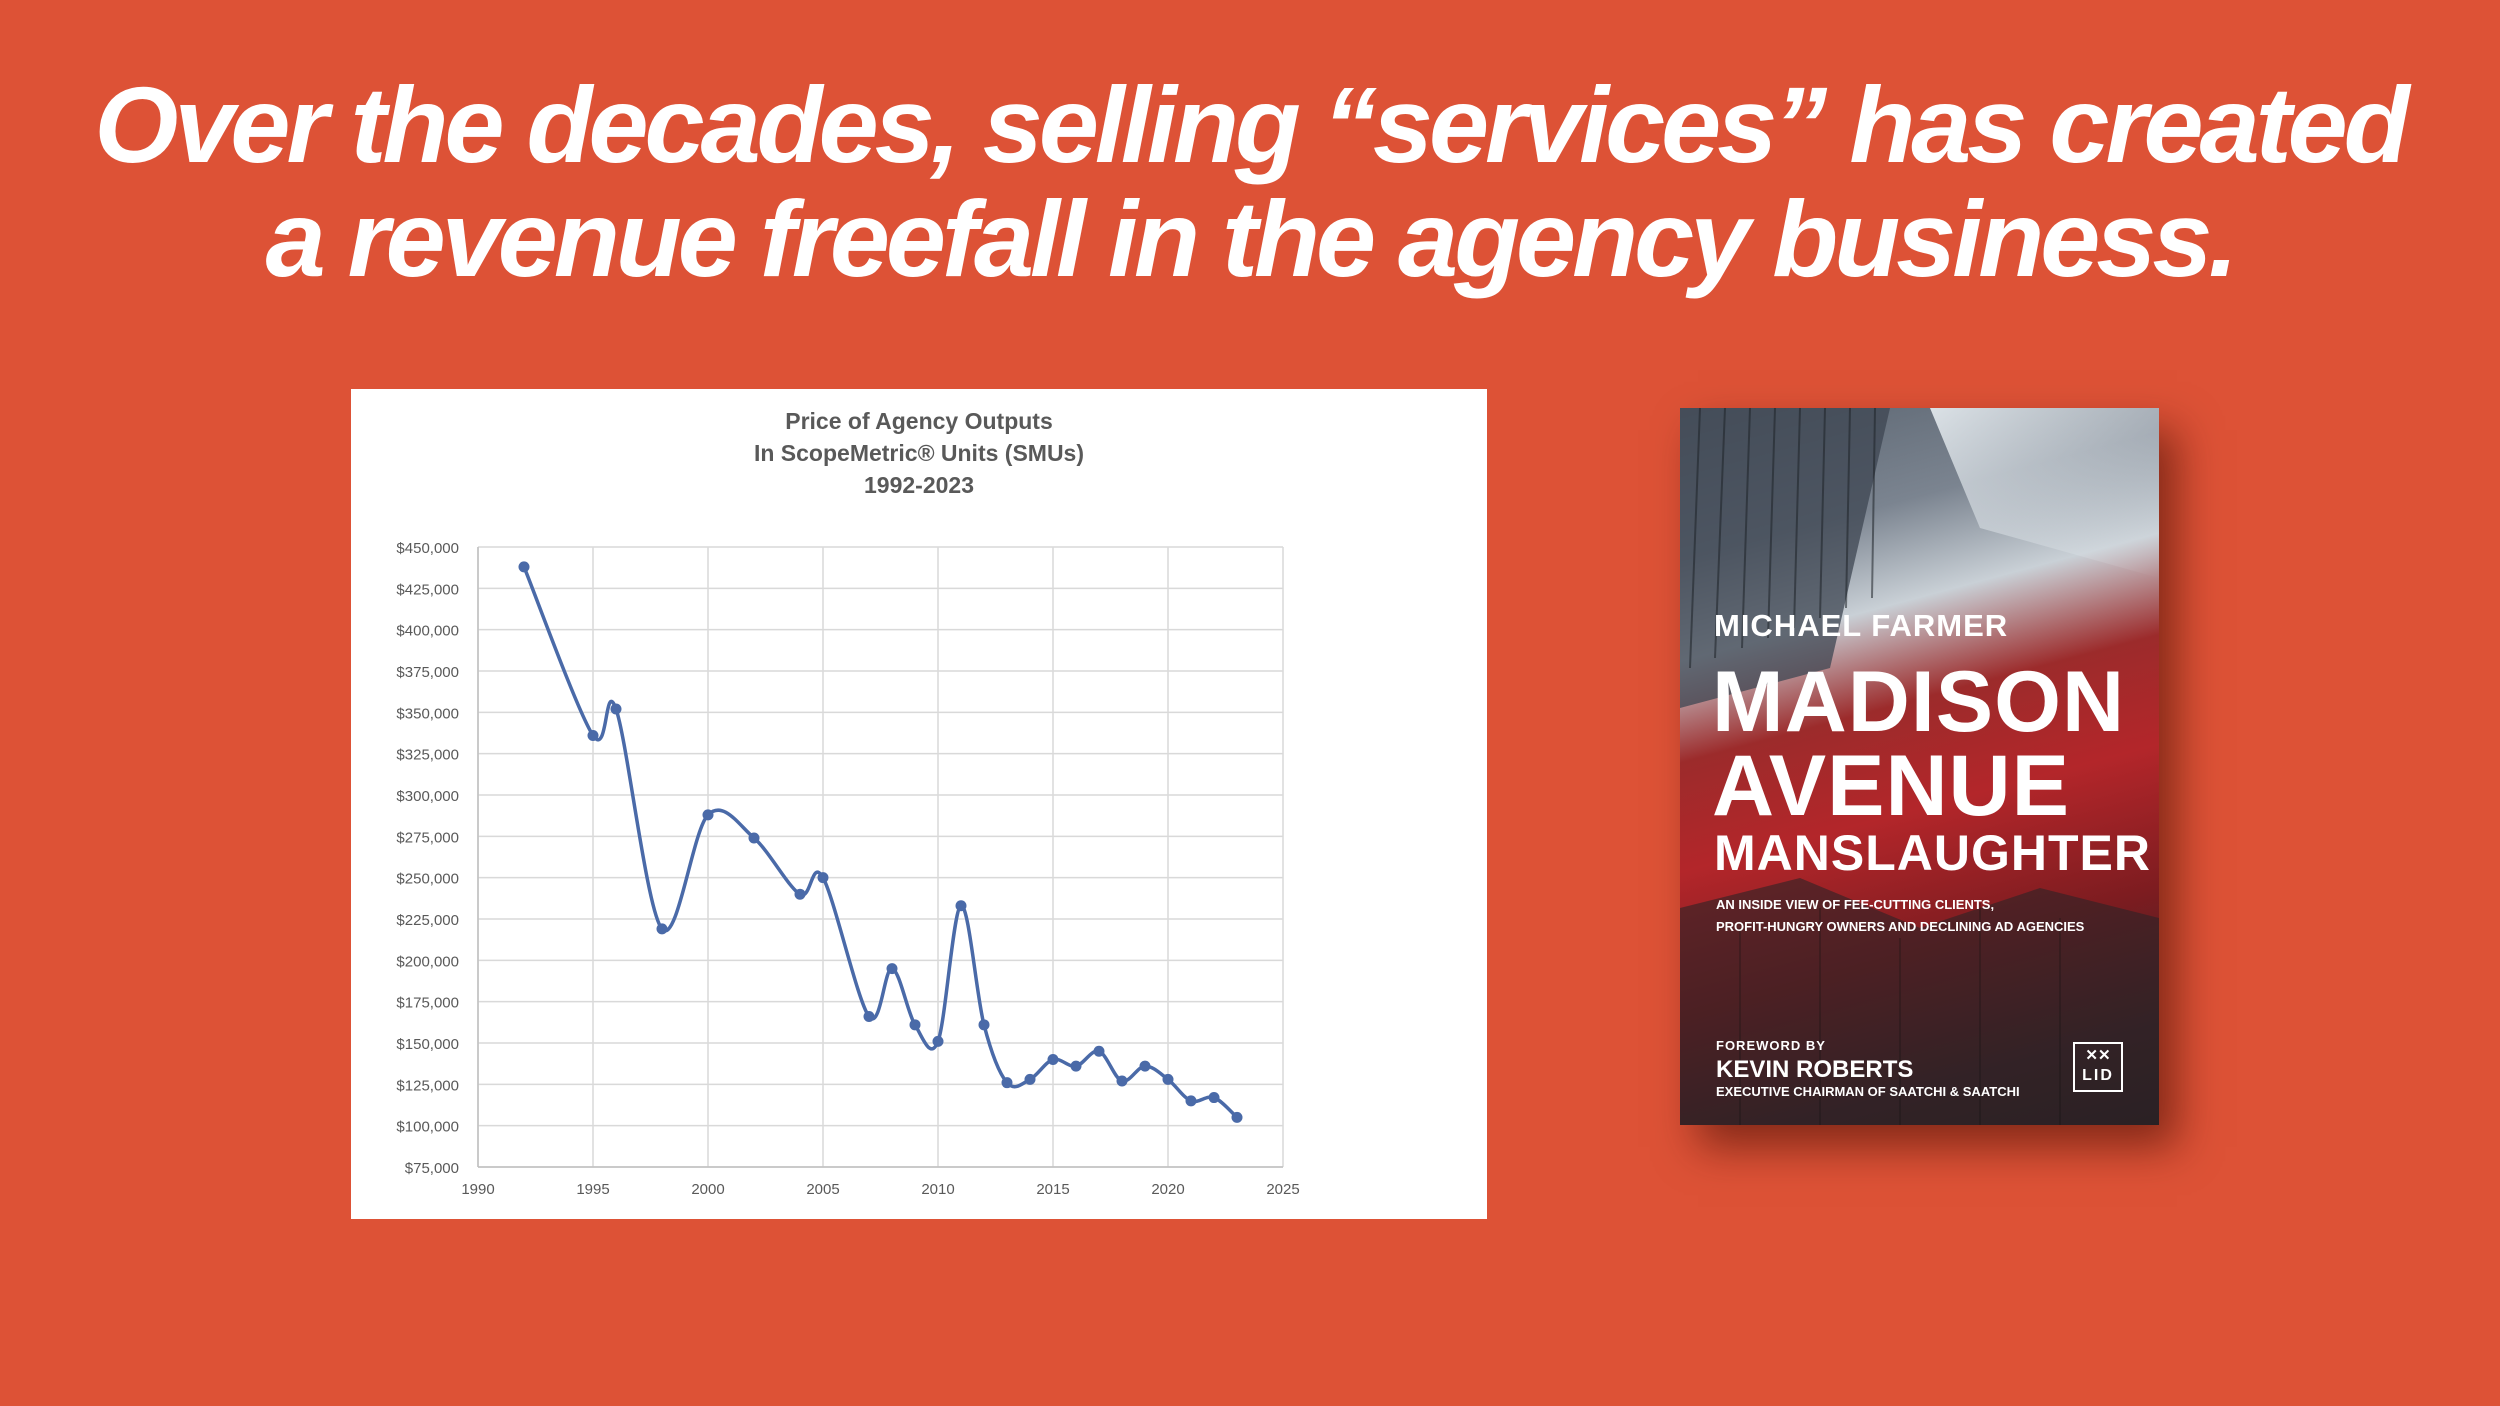  I want to click on x-tick-label: 2010, so click(937, 1189).